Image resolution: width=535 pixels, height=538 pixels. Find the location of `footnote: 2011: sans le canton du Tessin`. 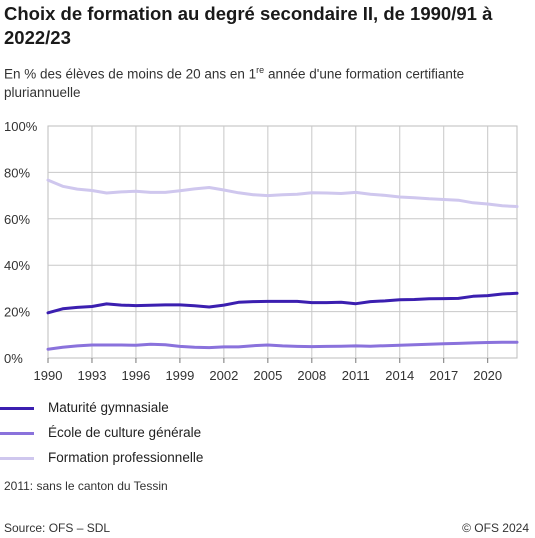

footnote: 2011: sans le canton du Tessin is located at coordinates (86, 486).